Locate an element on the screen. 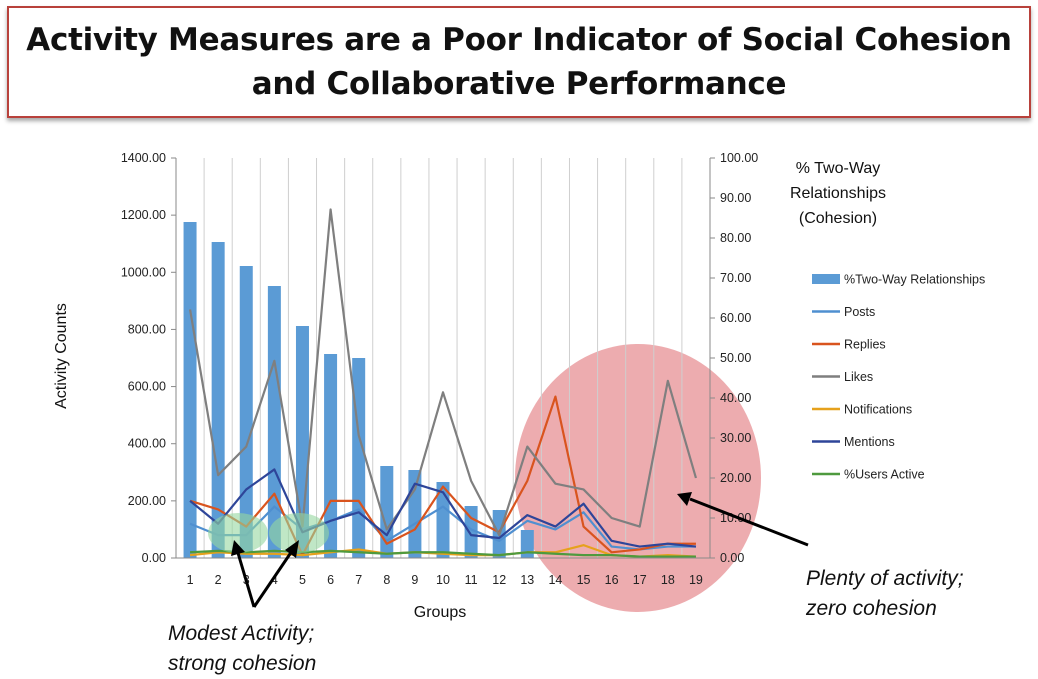  y-tick-label-right: 100.00 is located at coordinates (739, 158).